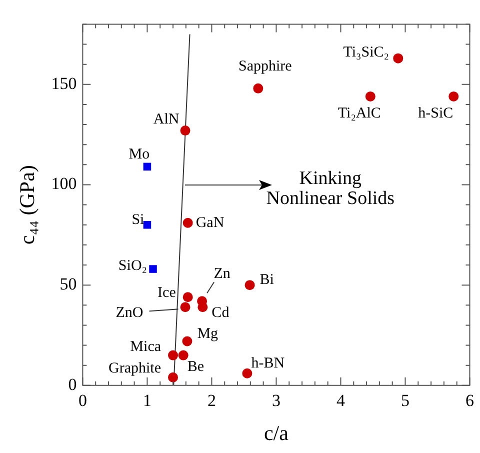 The height and width of the screenshot is (453, 480). What do you see at coordinates (167, 293) in the screenshot?
I see `annotation: Ice` at bounding box center [167, 293].